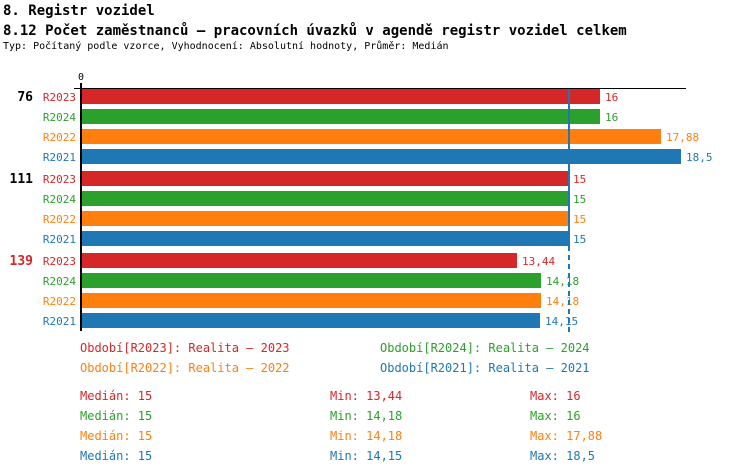 Image resolution: width=750 pixels, height=476 pixels. Describe the element at coordinates (410, 436) in the screenshot. I see `stats-row-r2022: Medián: 15 Min: 14,18 Max: 17,88` at that location.